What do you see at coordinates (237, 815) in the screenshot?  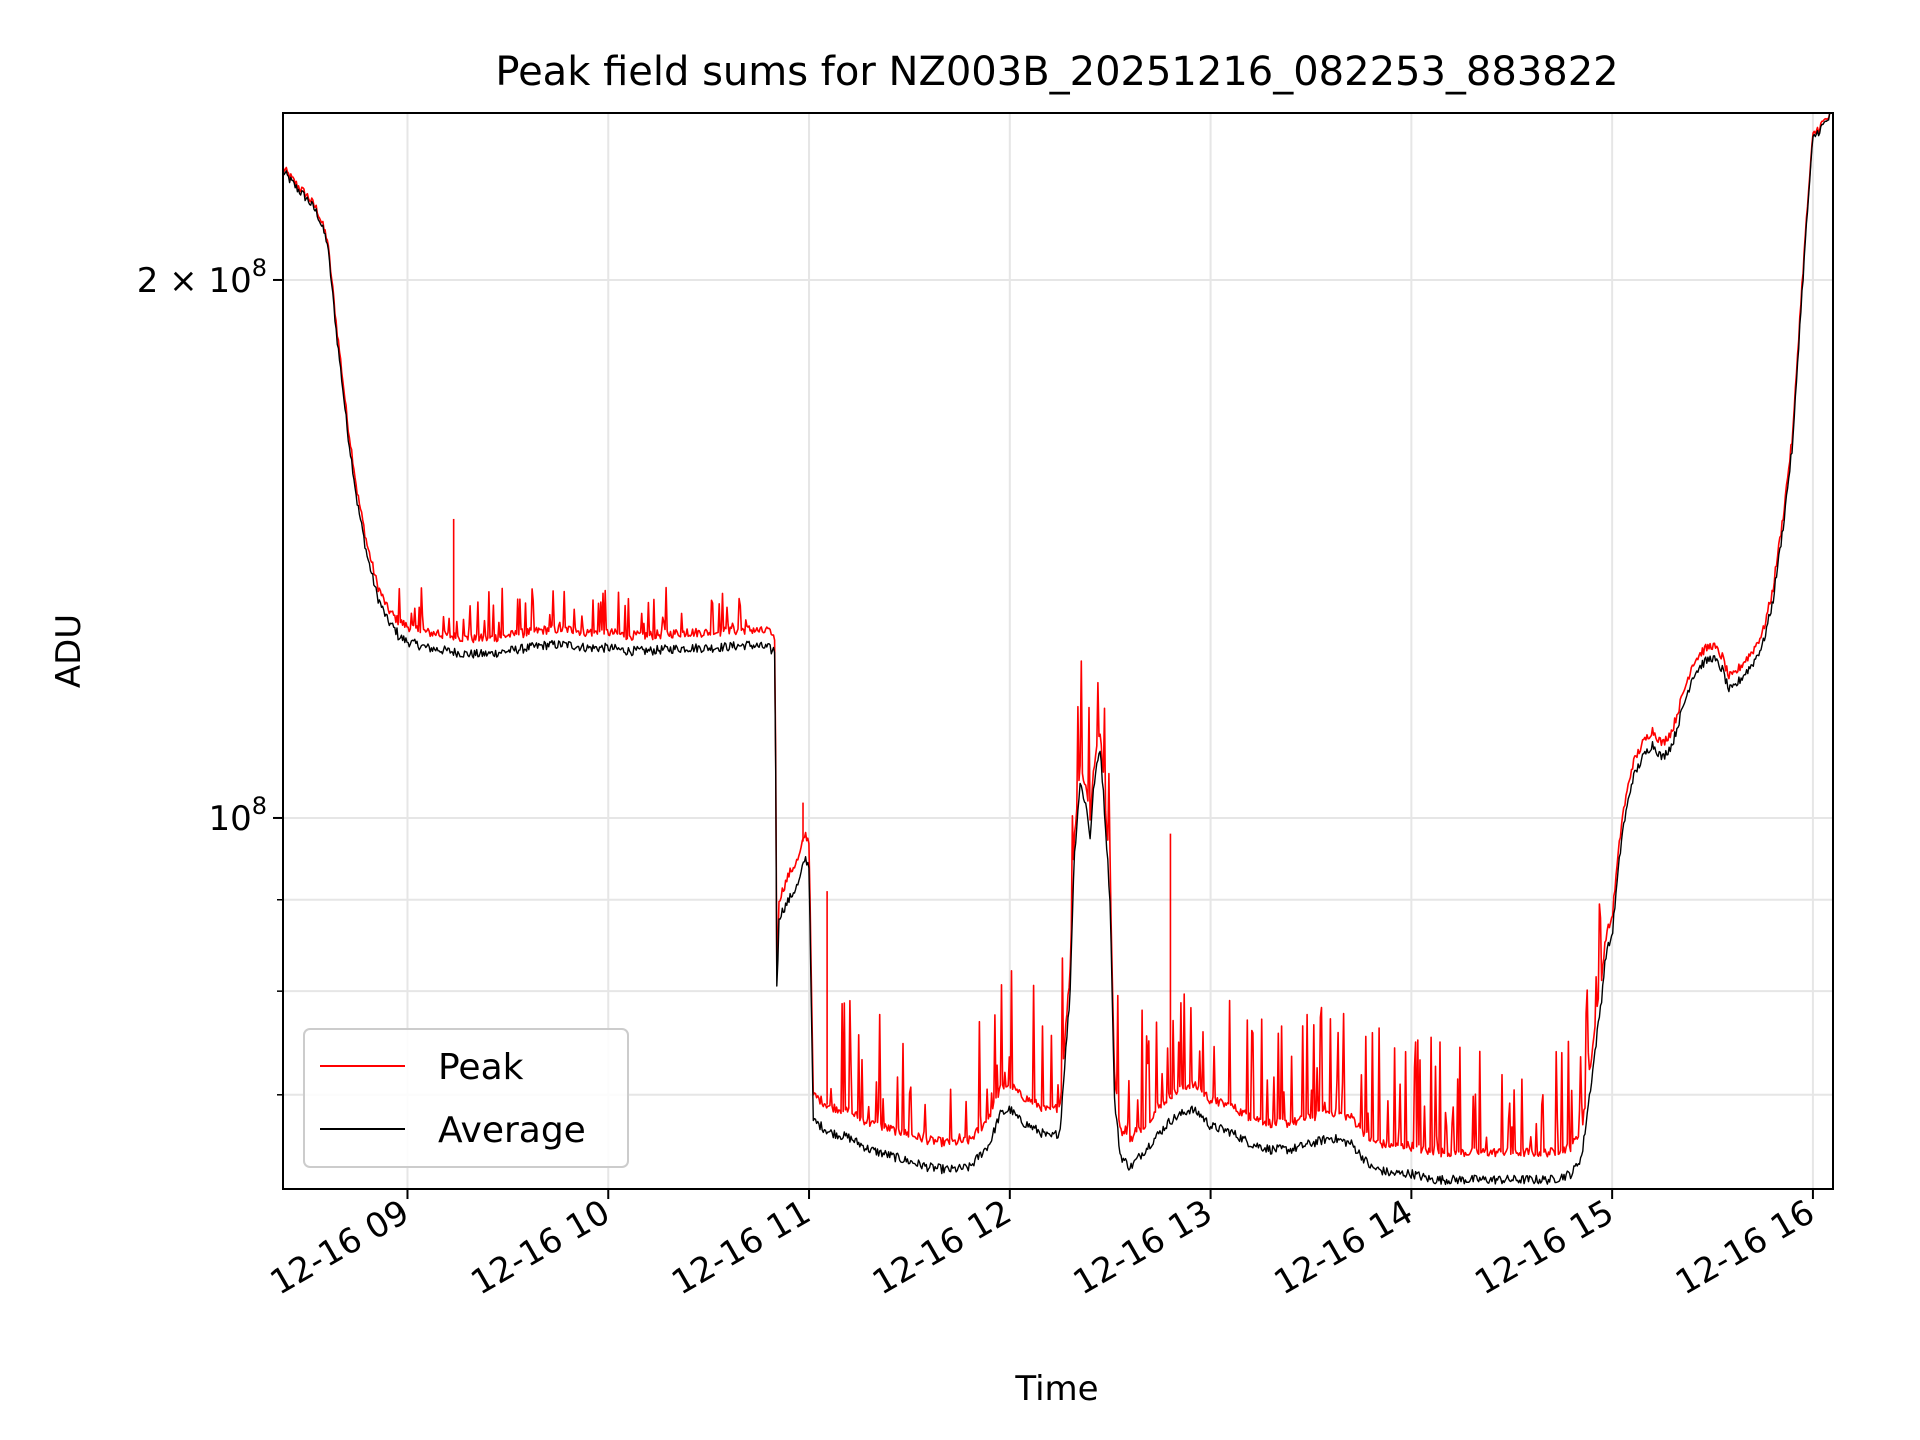 I see `y-tick-label: 108` at bounding box center [237, 815].